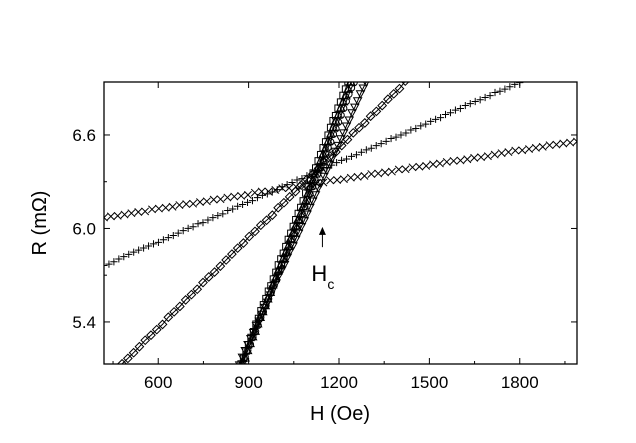 The image size is (636, 443). Describe the element at coordinates (319, 273) in the screenshot. I see `hc-annotation-label: H` at that location.